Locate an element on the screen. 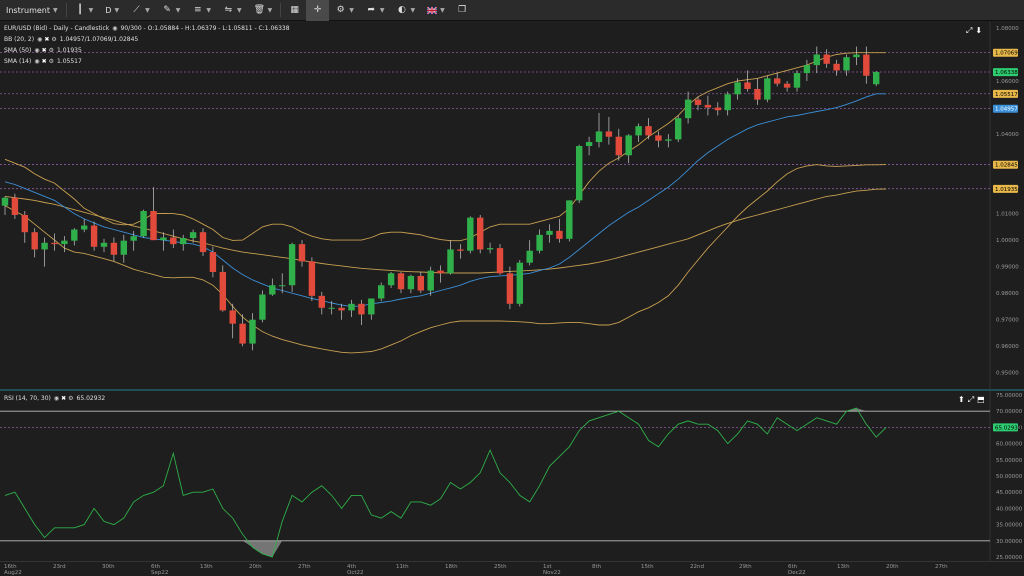  sma50-label: SMA (50) is located at coordinates (18, 50).